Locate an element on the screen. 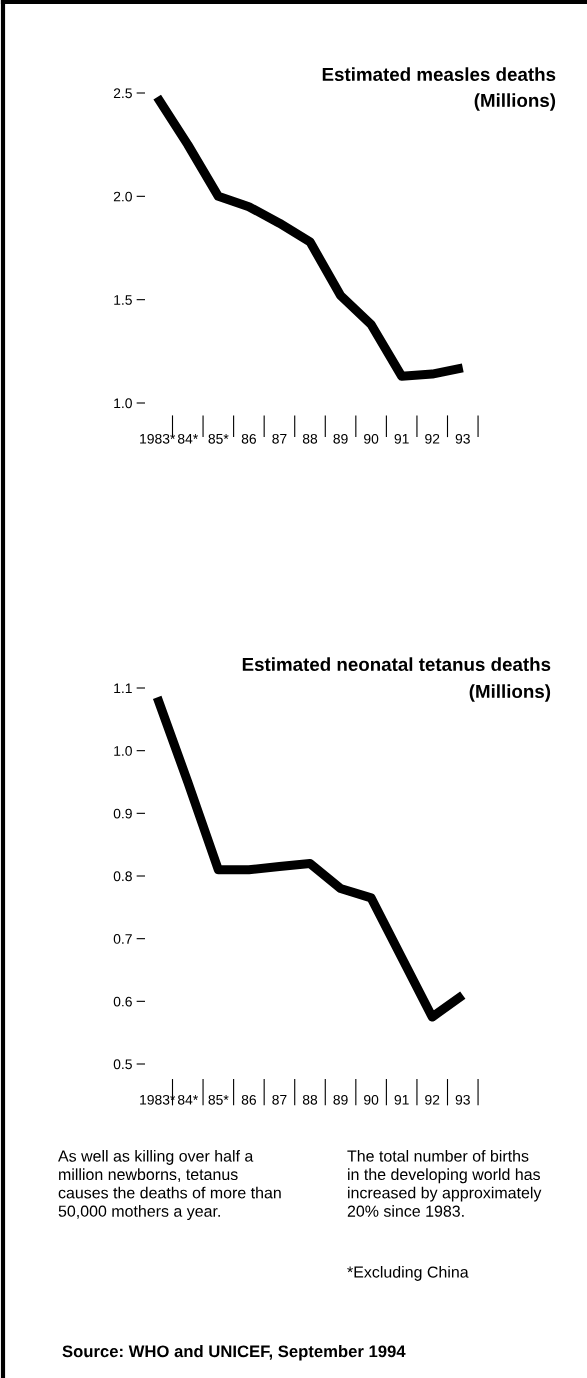 Image resolution: width=587 pixels, height=1378 pixels. y-tick-label: 2.0 is located at coordinates (122, 196).